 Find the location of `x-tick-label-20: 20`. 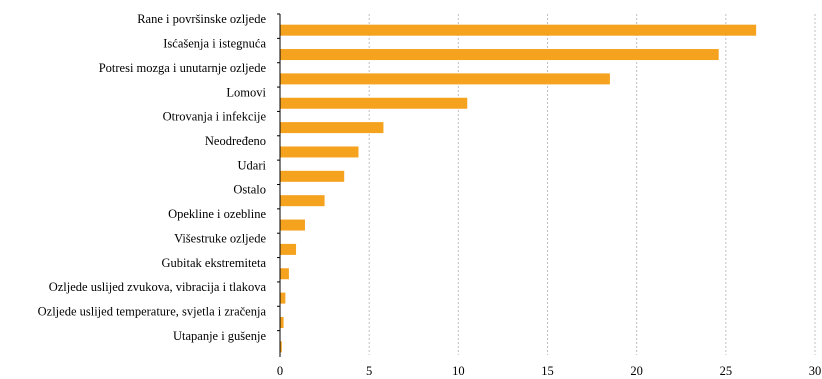

x-tick-label-20: 20 is located at coordinates (636, 371).